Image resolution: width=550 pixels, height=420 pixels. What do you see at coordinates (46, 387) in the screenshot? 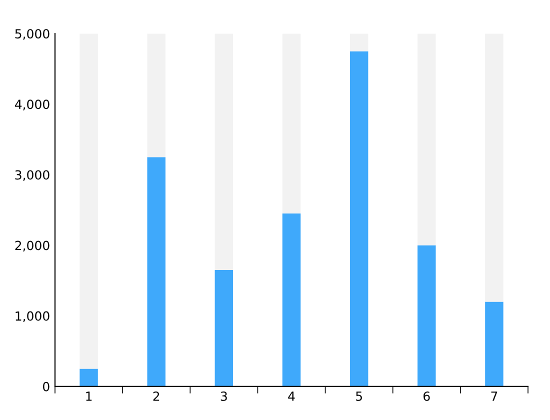
I see `y-tick-label: 0` at bounding box center [46, 387].